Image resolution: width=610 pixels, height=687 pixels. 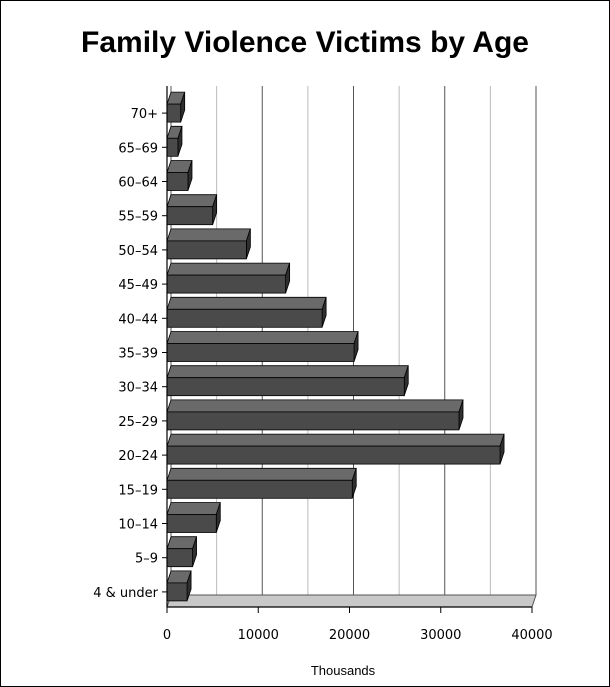 I want to click on y-tick-label: 4 & under, so click(x=125, y=593).